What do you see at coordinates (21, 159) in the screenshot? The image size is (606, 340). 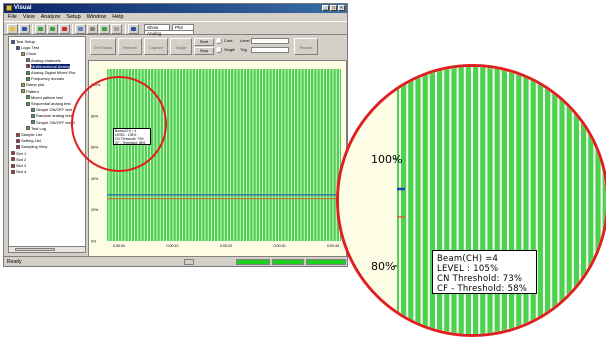 I see `tree-item-label: Slot 2` at bounding box center [21, 159].